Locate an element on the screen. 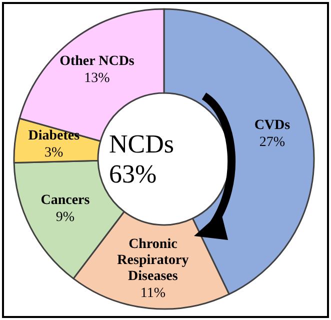 The height and width of the screenshot is (320, 331). text: NCDs 63% is located at coordinates (145, 159).